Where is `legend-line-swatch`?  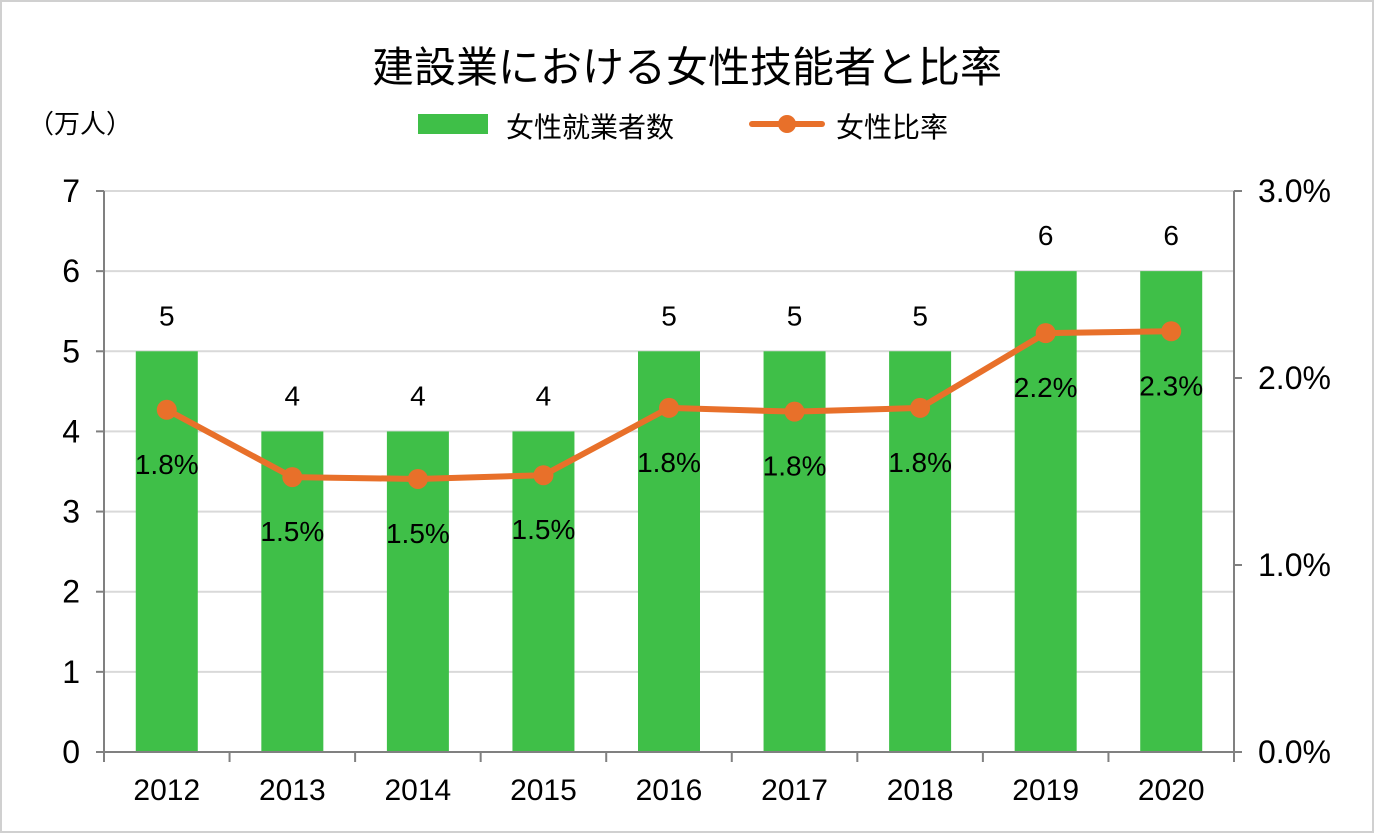
legend-line-swatch is located at coordinates (787, 124).